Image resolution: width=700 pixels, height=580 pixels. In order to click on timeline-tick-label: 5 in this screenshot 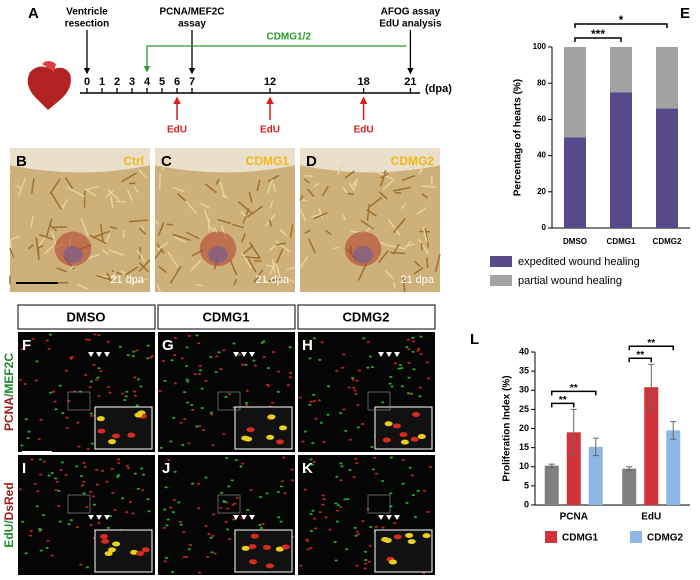, I will do `click(162, 82)`.